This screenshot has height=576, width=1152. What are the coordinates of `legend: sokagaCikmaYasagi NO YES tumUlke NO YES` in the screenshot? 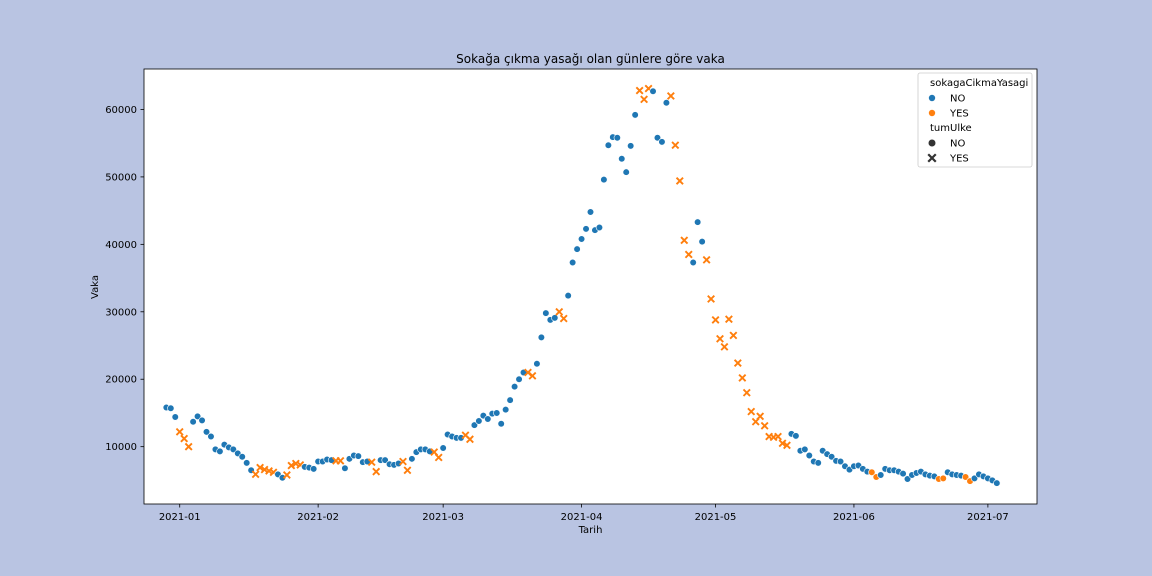 It's located at (975, 120).